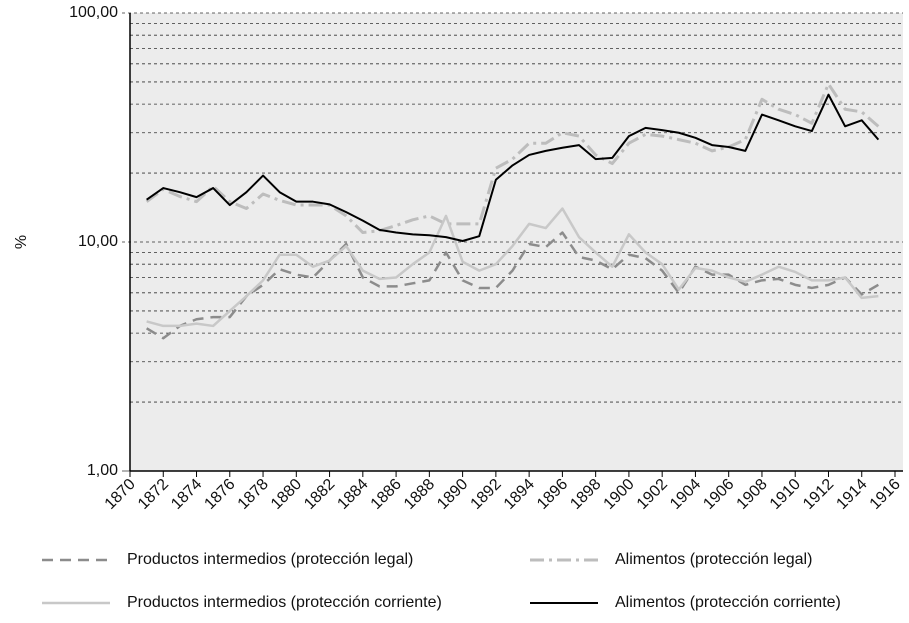 The image size is (909, 623). What do you see at coordinates (486, 494) in the screenshot?
I see `x-tick-label: 1892` at bounding box center [486, 494].